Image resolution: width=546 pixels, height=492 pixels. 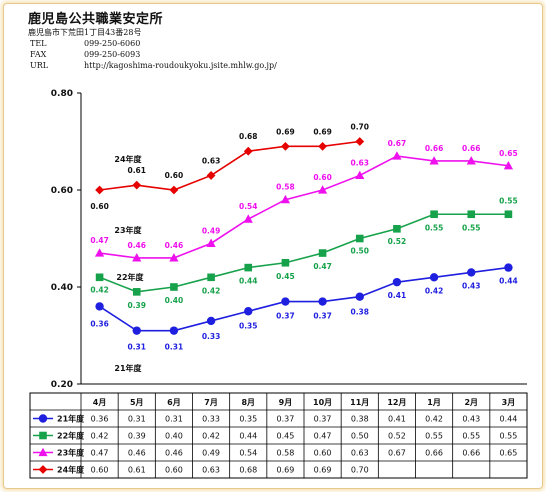 What do you see at coordinates (174, 402) in the screenshot?
I see `month-header: 6月` at bounding box center [174, 402].